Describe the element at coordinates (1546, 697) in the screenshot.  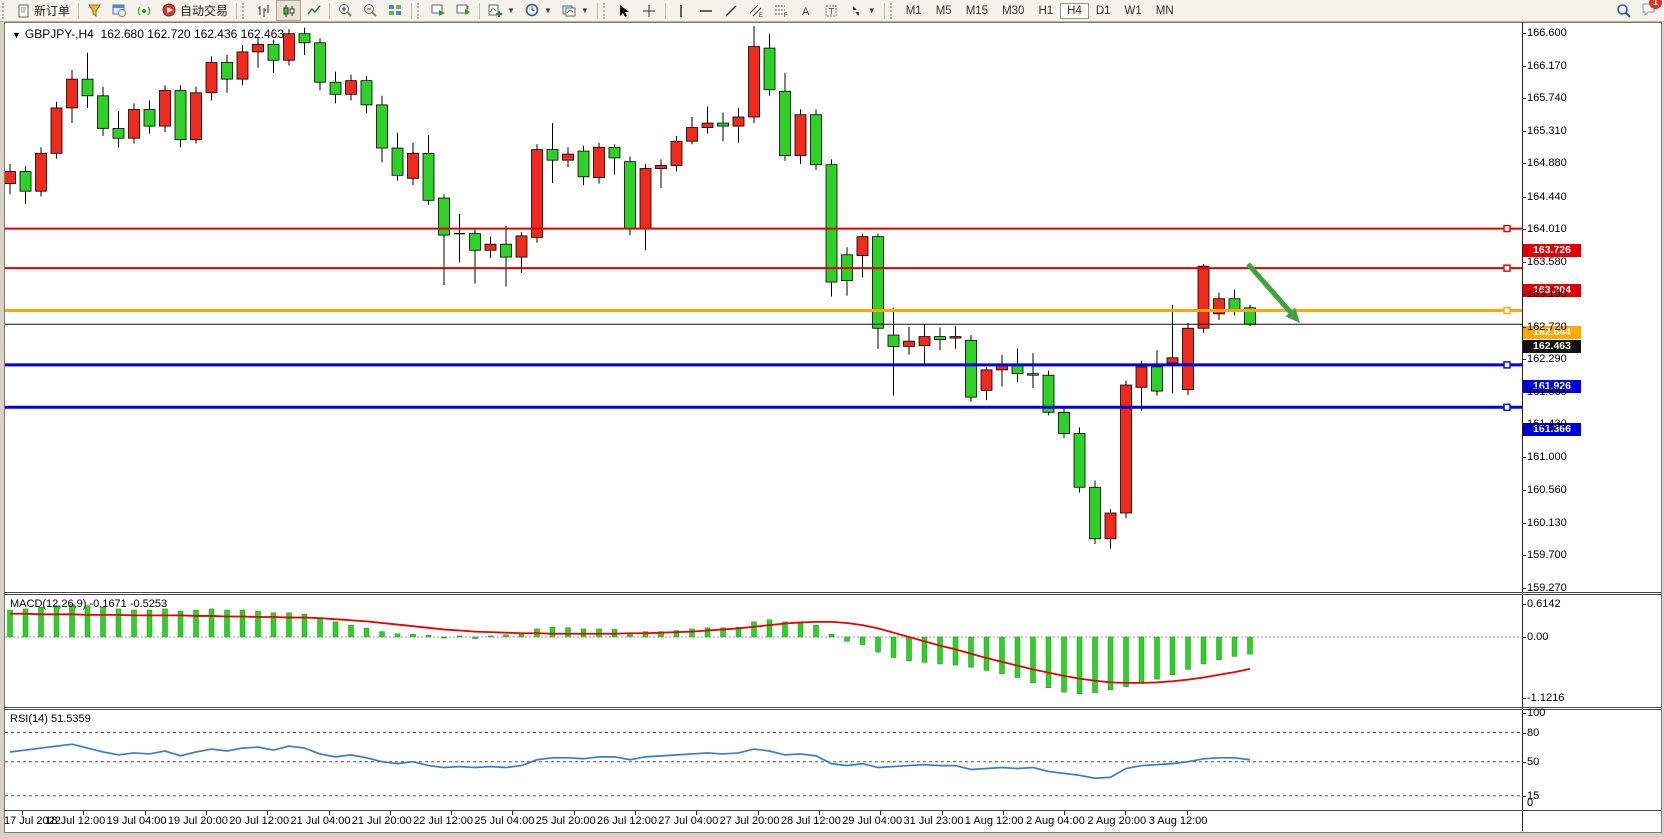
I see `macd-tick-label: -1.1216` at that location.